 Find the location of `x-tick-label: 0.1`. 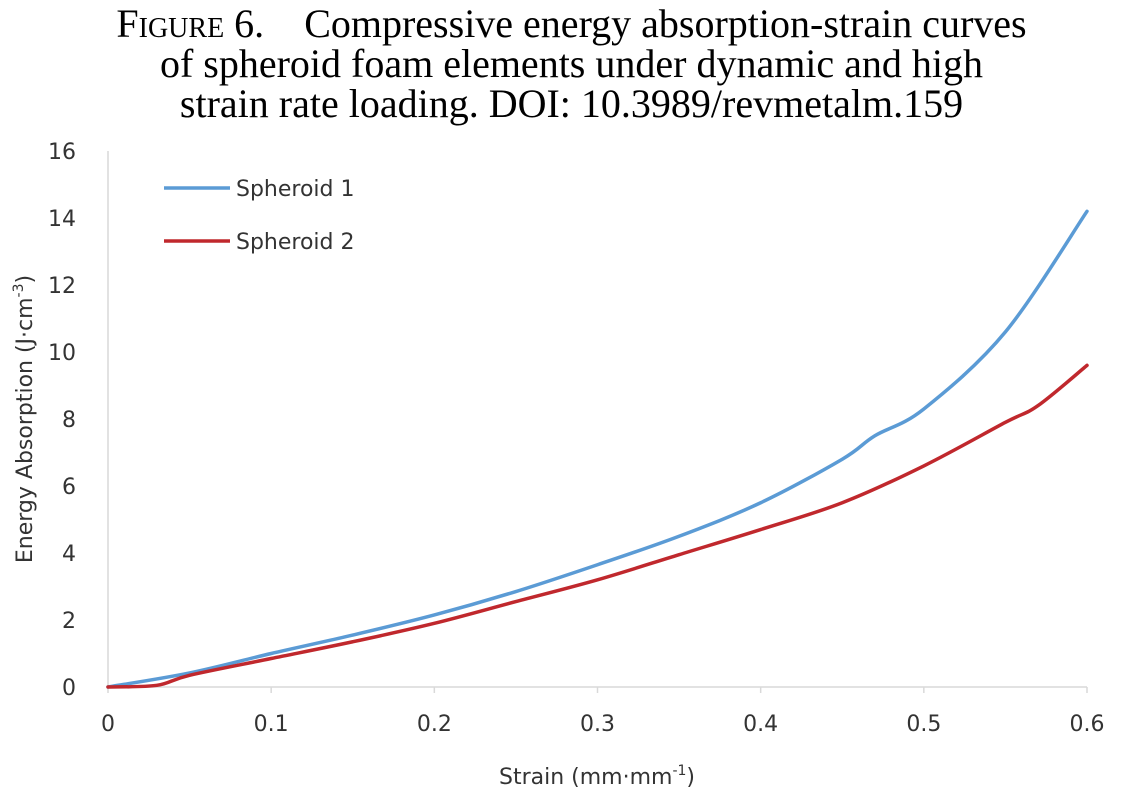

x-tick-label: 0.1 is located at coordinates (271, 724).